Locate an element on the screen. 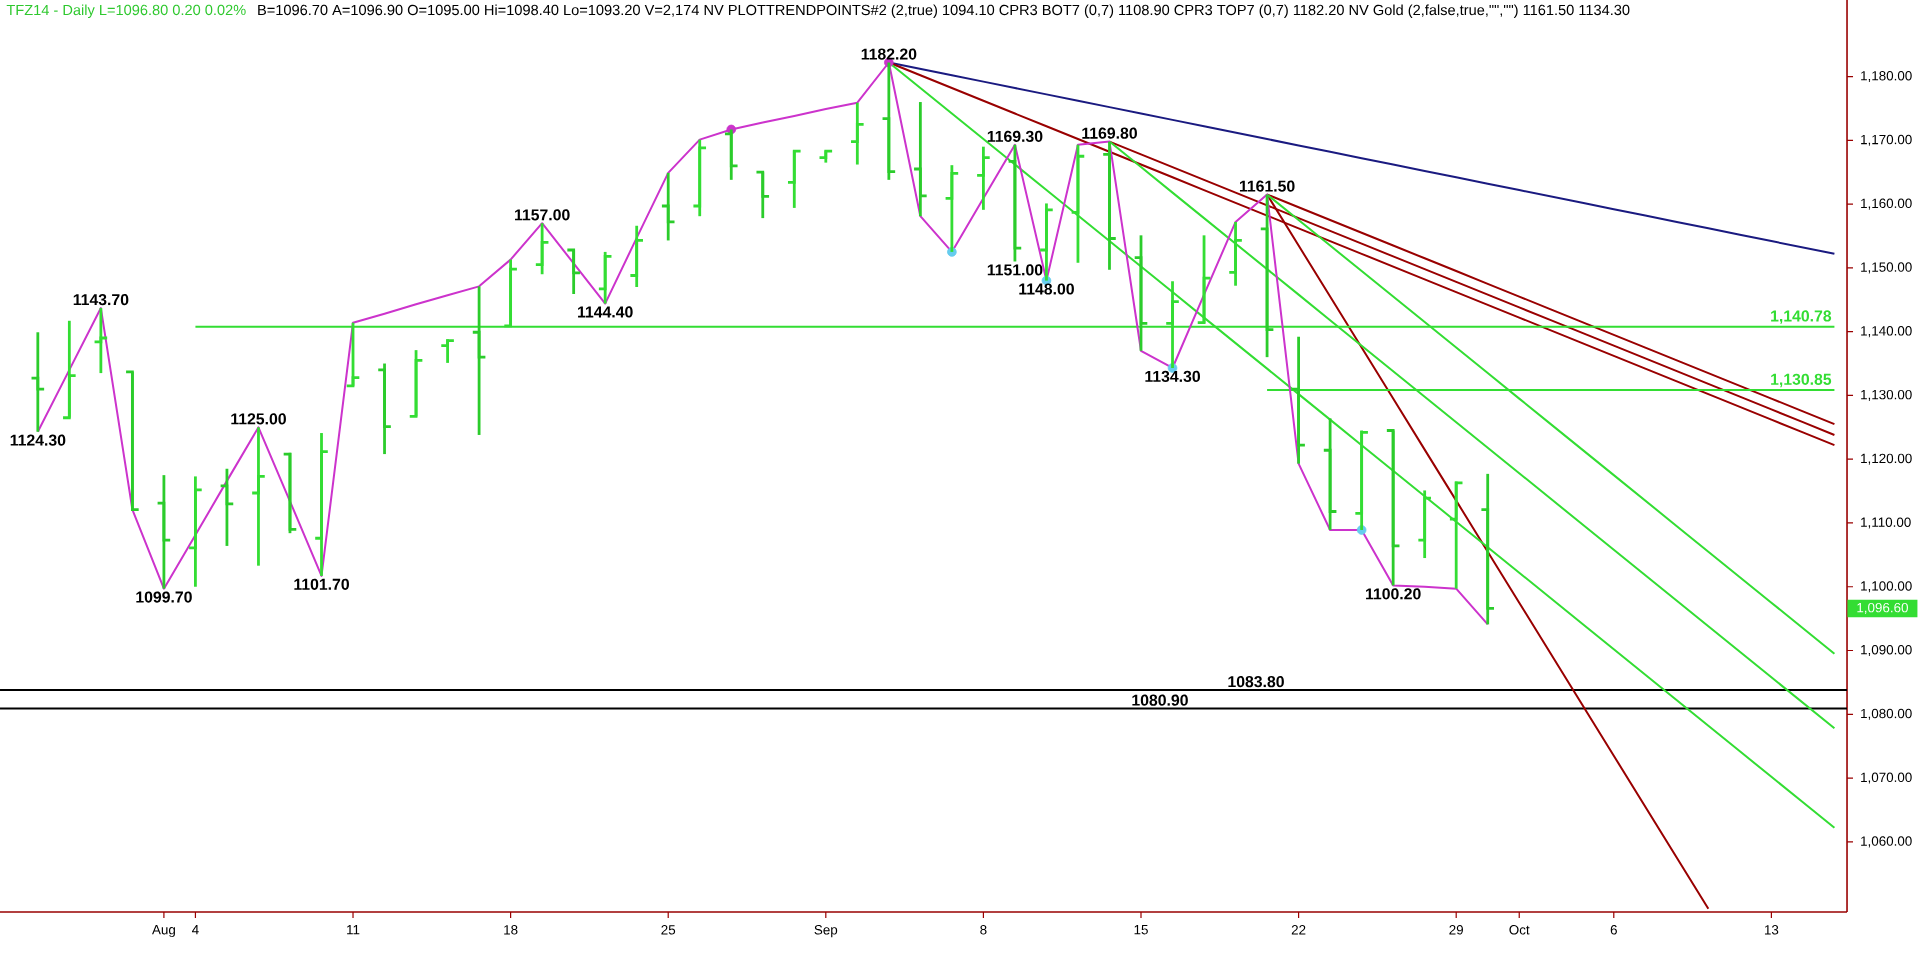  x-tick-label: 8 is located at coordinates (983, 930).